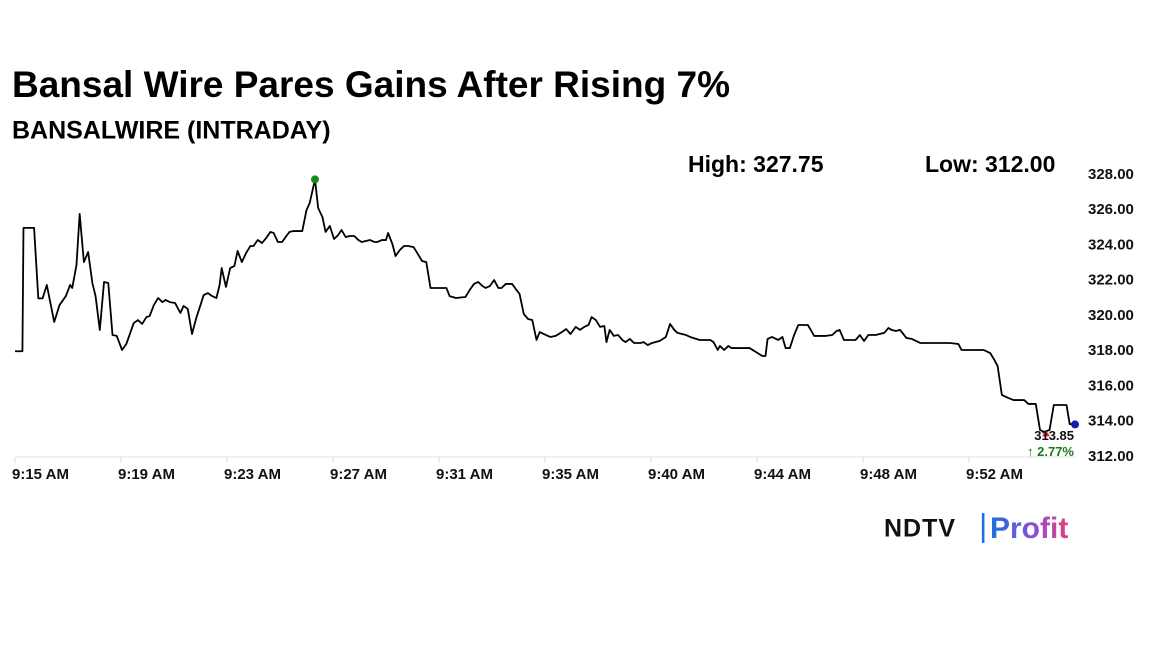 This screenshot has height=653, width=1152. Describe the element at coordinates (1046, 433) in the screenshot. I see `last-arrow` at that location.